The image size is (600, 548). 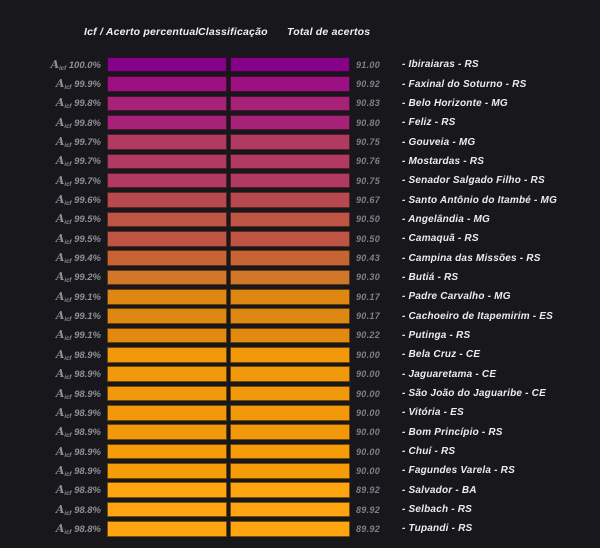 What do you see at coordinates (471, 258) in the screenshot?
I see `city-state-label: - Campina das Missões - RS` at bounding box center [471, 258].